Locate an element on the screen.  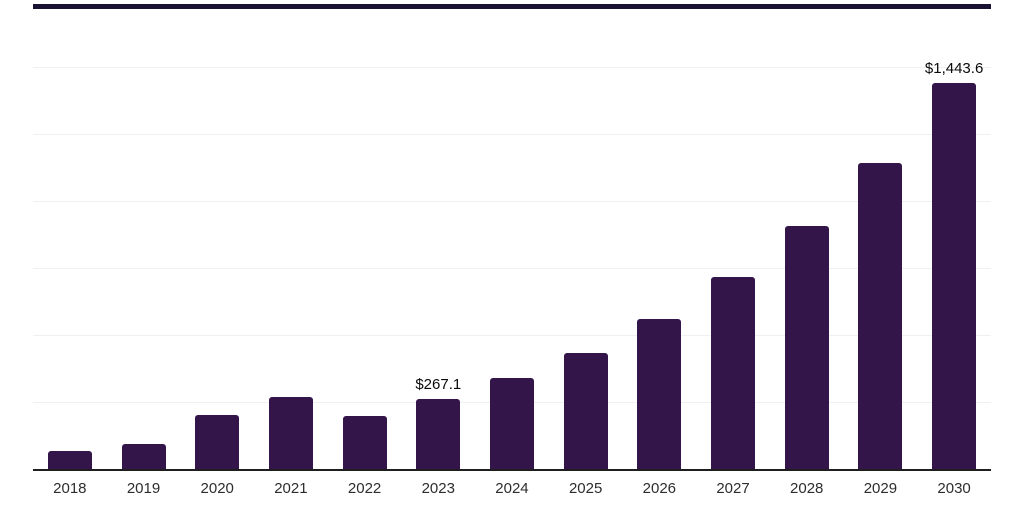
x-tick-label-2020: 2020 is located at coordinates (217, 488).